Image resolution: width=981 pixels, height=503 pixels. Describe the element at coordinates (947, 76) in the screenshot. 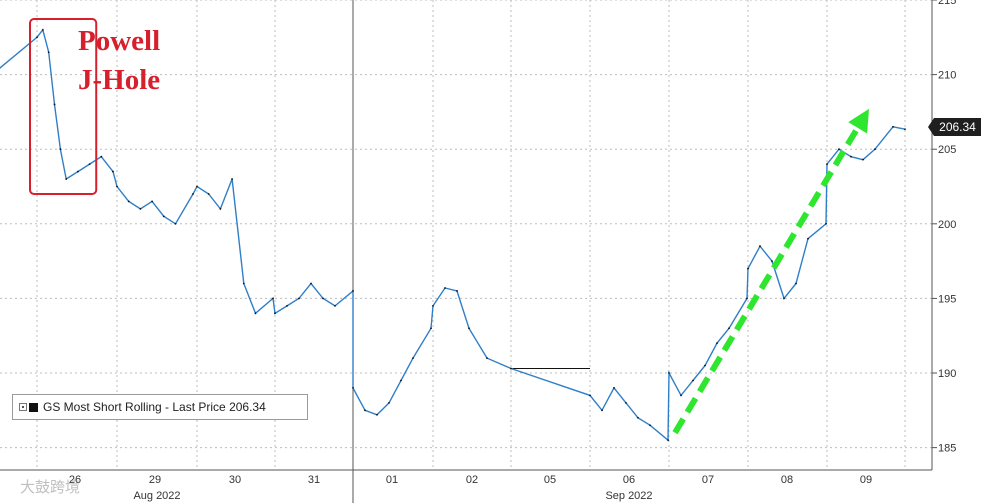

I see `y-tick-label: 210` at that location.